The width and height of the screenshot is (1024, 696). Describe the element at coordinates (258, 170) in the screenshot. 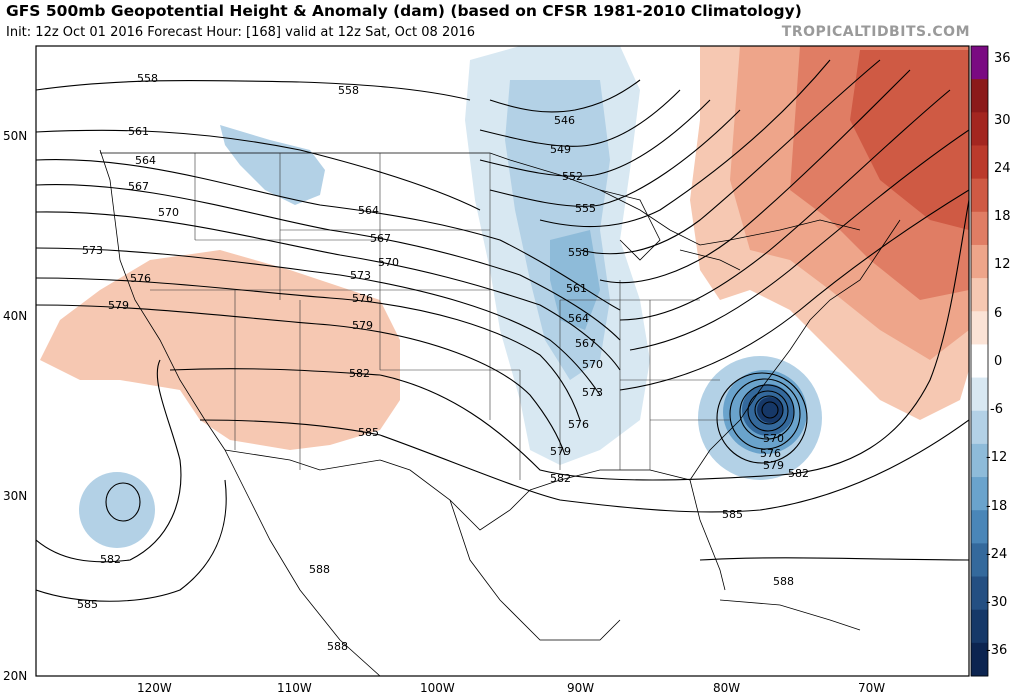

I see `contour-561-west` at that location.